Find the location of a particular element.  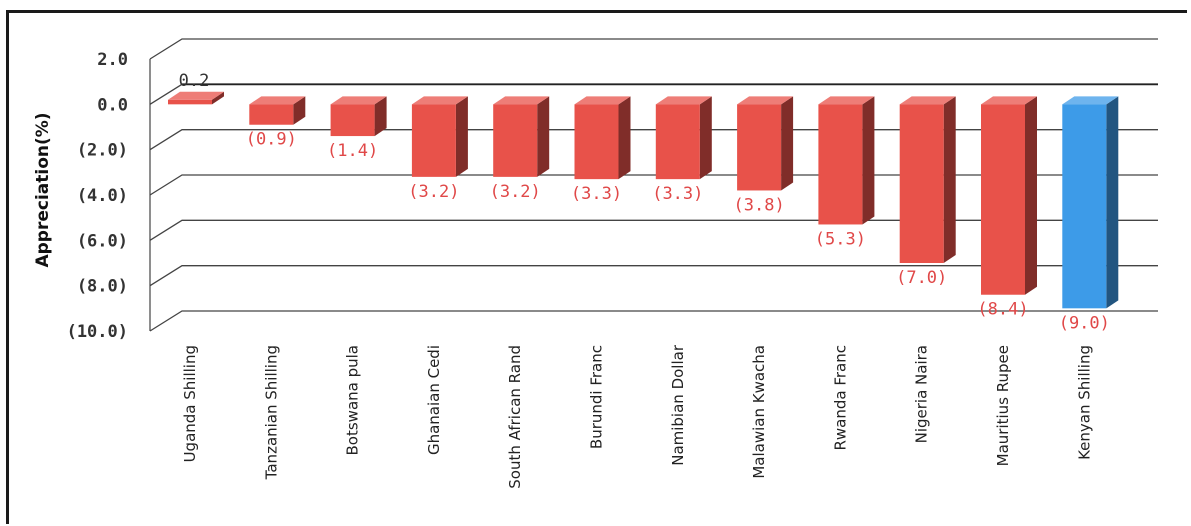

category-label: Nigeria Naira is located at coordinates (922, 394).